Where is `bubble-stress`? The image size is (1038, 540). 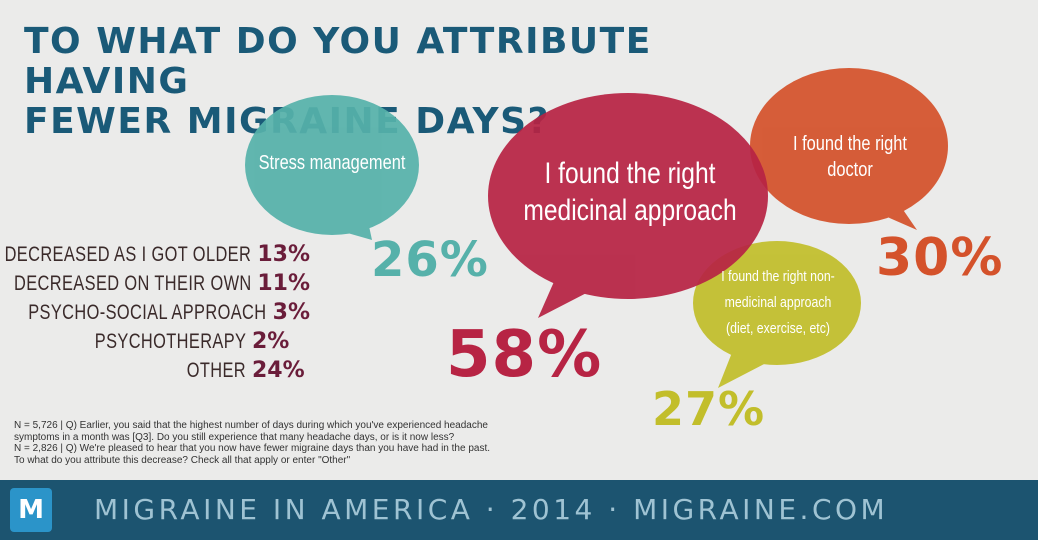 bubble-stress is located at coordinates (332, 167).